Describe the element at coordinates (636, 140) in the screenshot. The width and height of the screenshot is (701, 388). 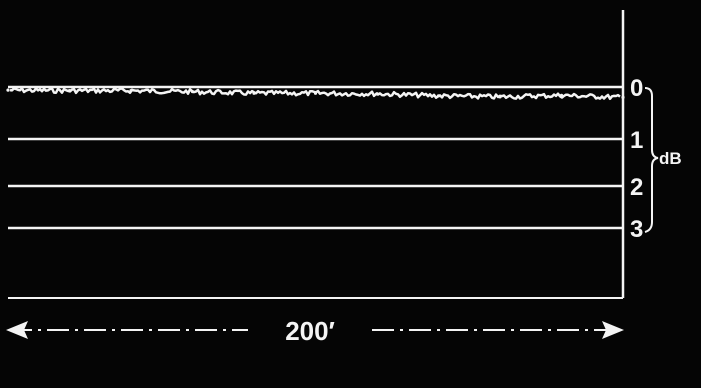
I see `y-tick-label-1: 1` at that location.